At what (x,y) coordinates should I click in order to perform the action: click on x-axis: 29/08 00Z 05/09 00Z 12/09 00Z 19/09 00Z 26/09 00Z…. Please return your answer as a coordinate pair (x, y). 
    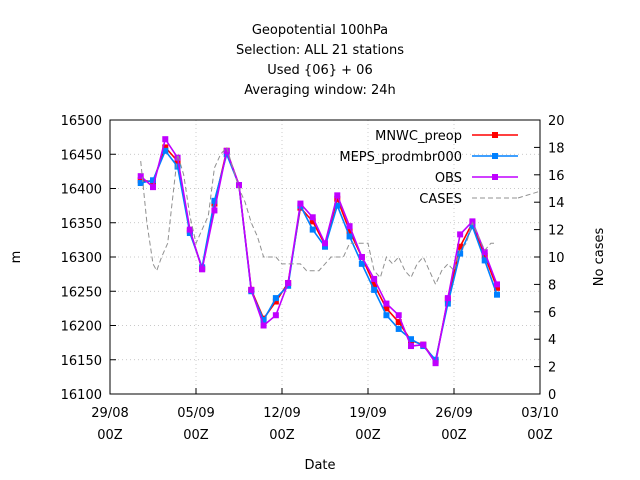
    Looking at the image, I should click on (325, 415).